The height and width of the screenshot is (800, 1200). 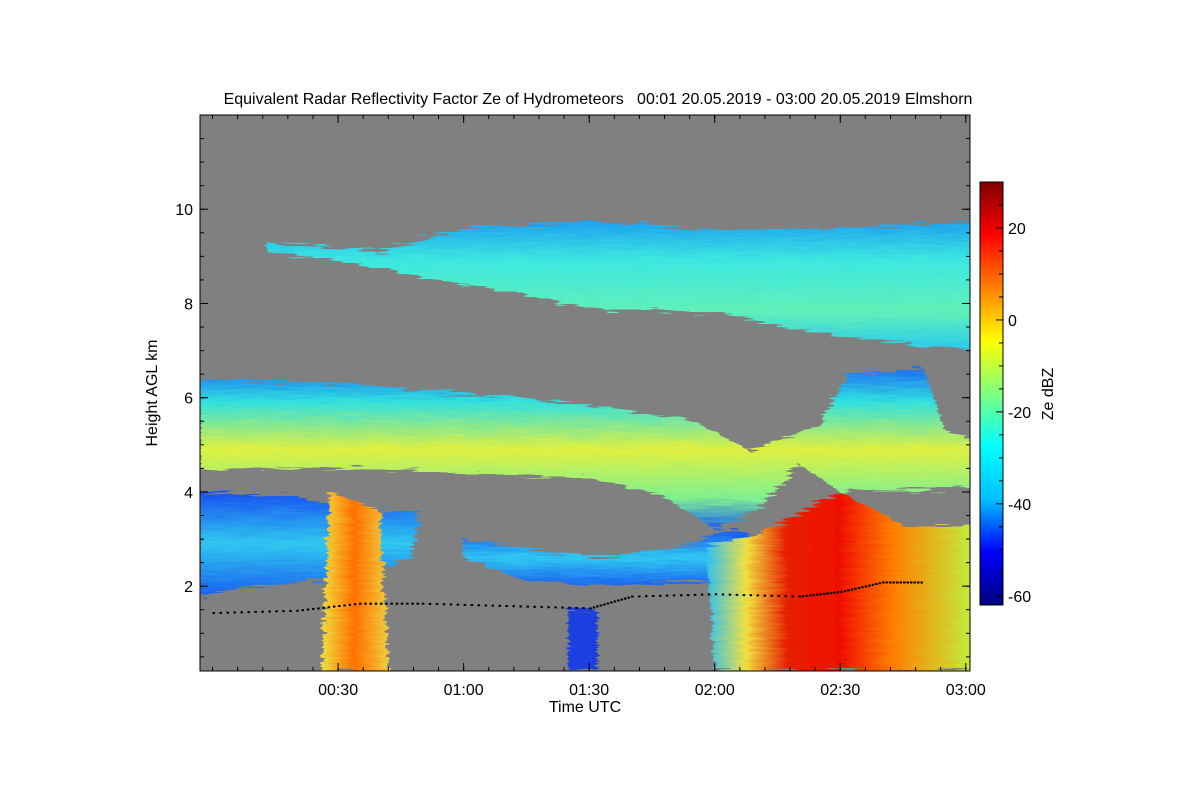 I want to click on y-tick-label: 8, so click(x=188, y=304).